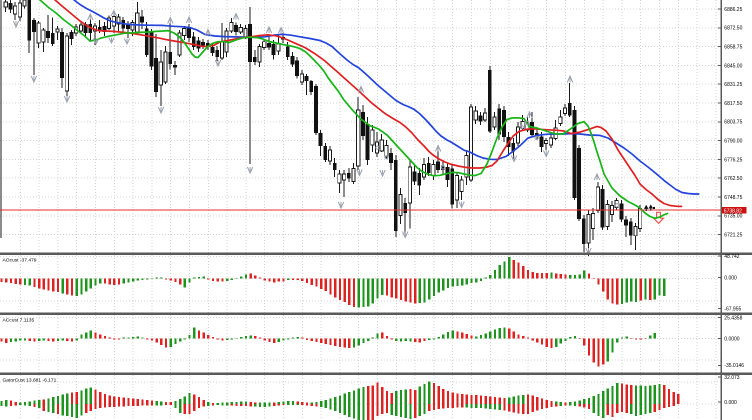 The width and height of the screenshot is (752, 420). Describe the element at coordinates (733, 123) in the screenshot. I see `svg-text: 6803.75` at that location.